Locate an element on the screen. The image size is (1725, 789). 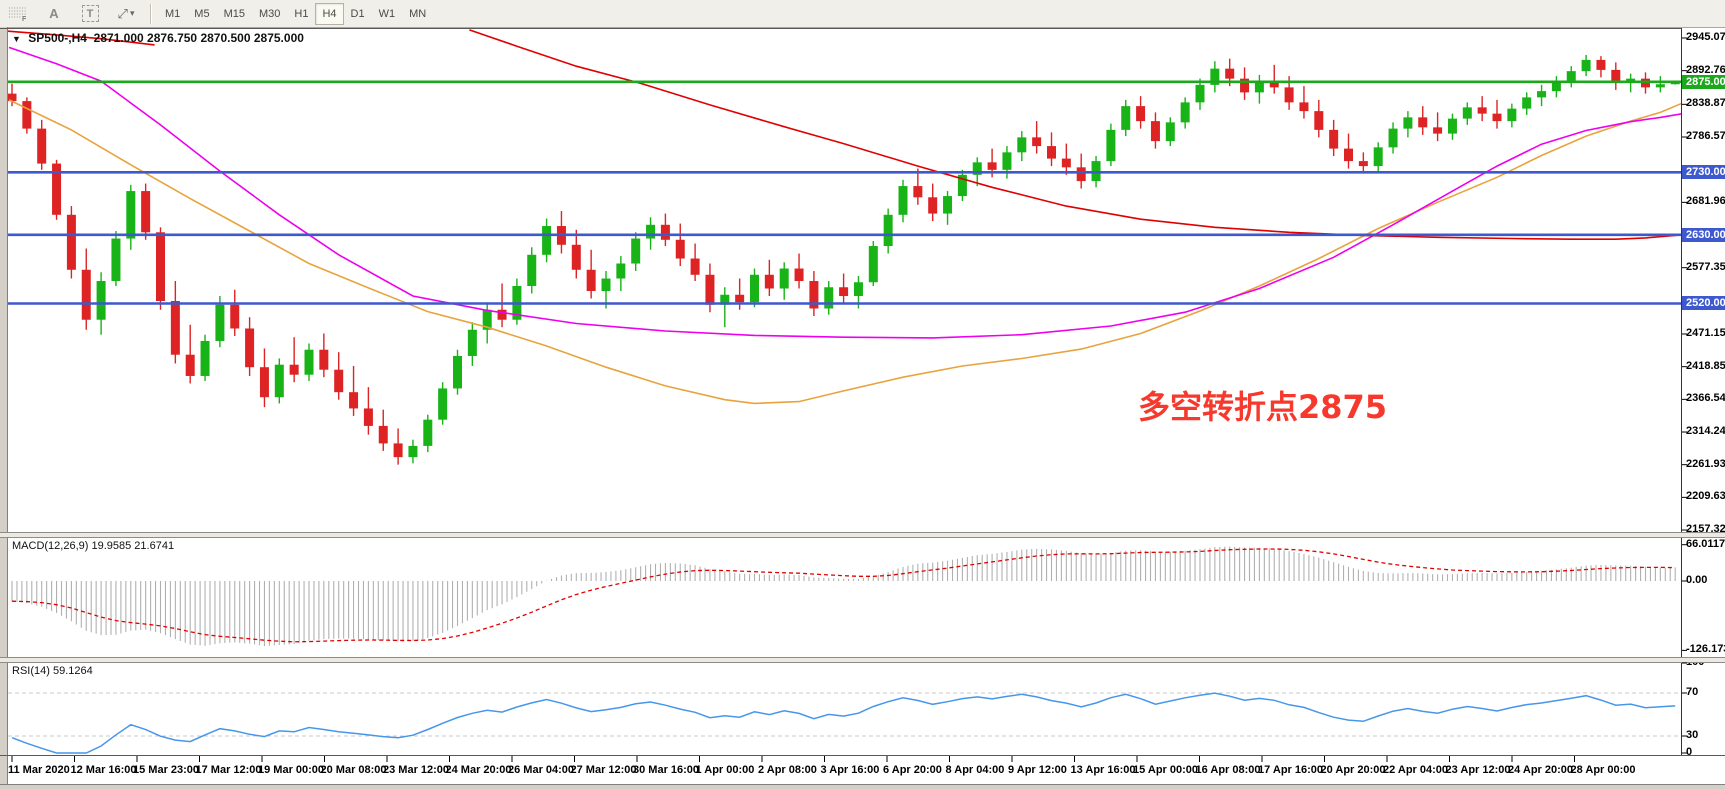
price-axis-label: 2681.960 is located at coordinates (1705, 201).